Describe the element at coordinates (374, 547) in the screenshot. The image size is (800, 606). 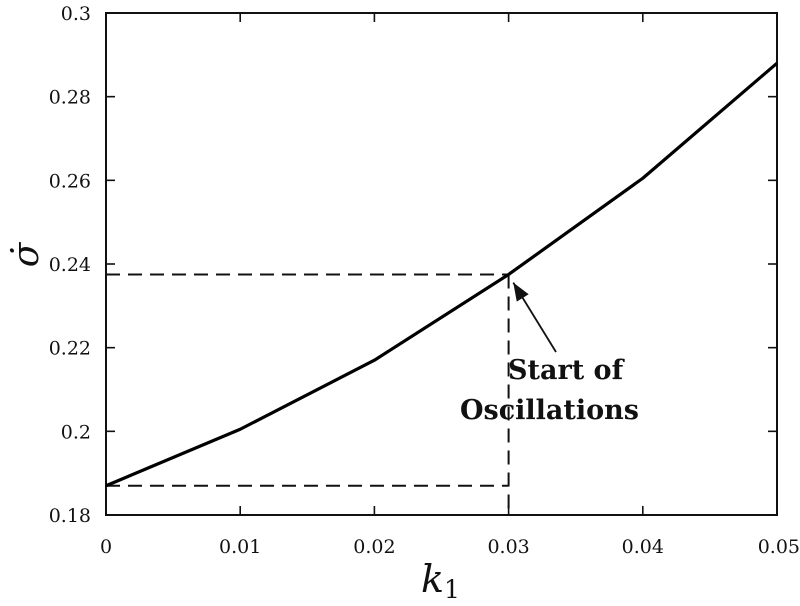
I see `x-tick-label: 0.02` at that location.